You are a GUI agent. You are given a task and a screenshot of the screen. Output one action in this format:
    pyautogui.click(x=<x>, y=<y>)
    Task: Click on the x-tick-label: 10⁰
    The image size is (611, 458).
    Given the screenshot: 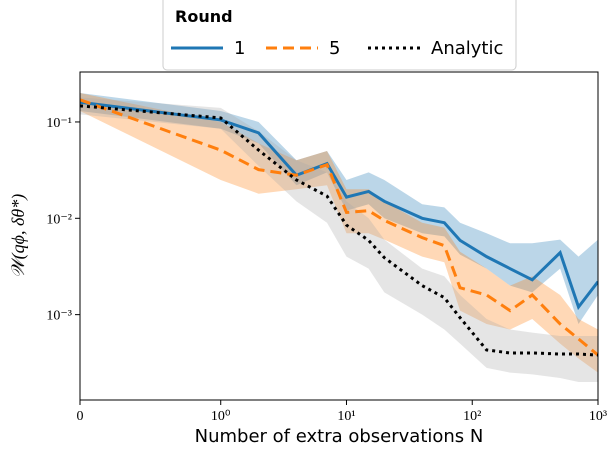 What is the action you would take?
    pyautogui.click(x=221, y=416)
    